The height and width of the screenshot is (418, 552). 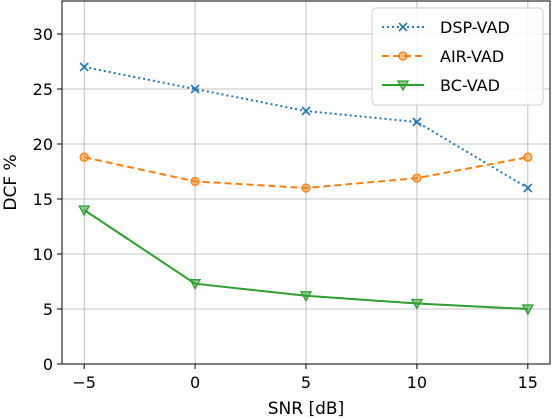 I want to click on y-axis-label: DCF %, so click(x=11, y=182).